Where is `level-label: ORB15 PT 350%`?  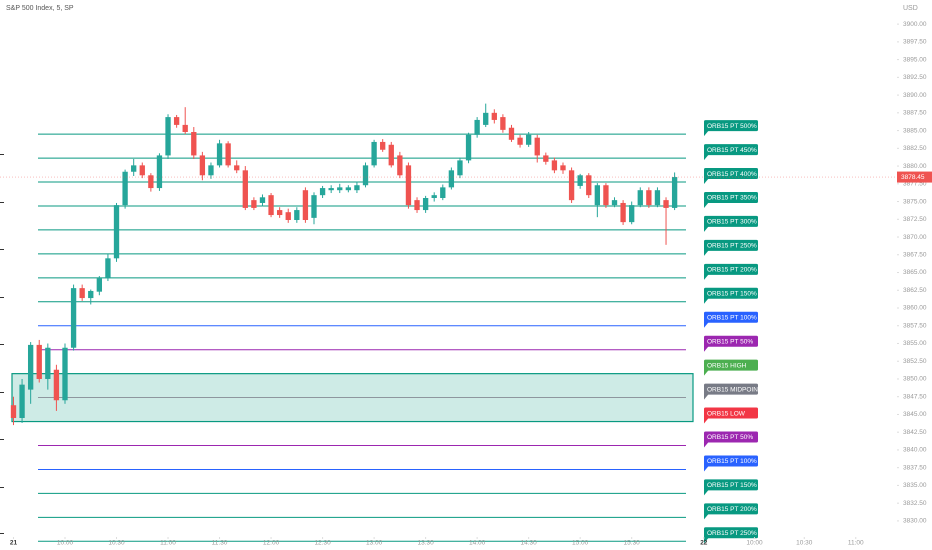 level-label: ORB15 PT 350% is located at coordinates (732, 198).